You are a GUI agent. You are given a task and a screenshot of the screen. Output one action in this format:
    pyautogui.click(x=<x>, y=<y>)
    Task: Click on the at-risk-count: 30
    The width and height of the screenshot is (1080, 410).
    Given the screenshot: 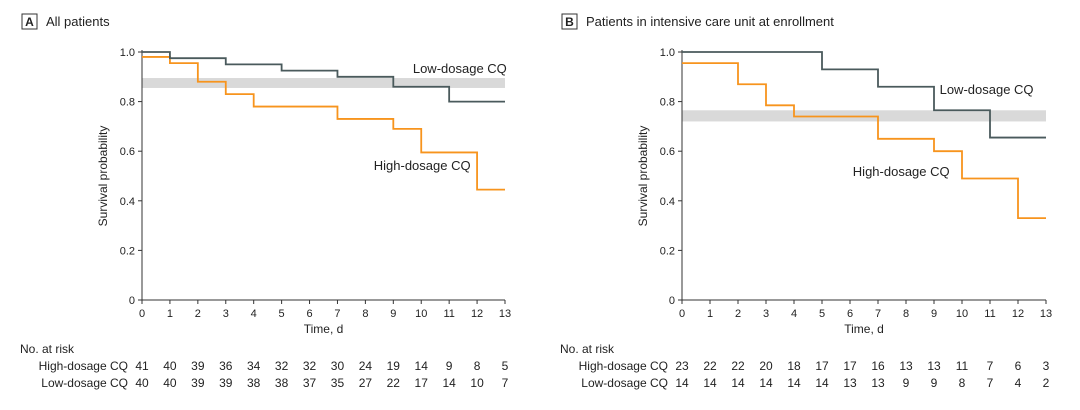 What is the action you would take?
    pyautogui.click(x=338, y=366)
    